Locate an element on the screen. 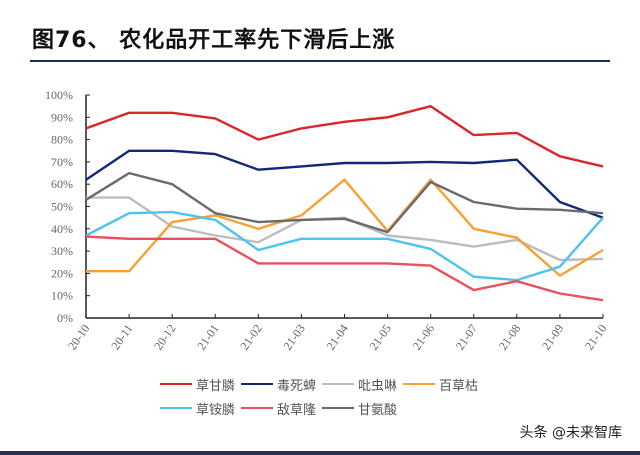 The image size is (640, 455). y-tick-label: 20% is located at coordinates (62, 273).